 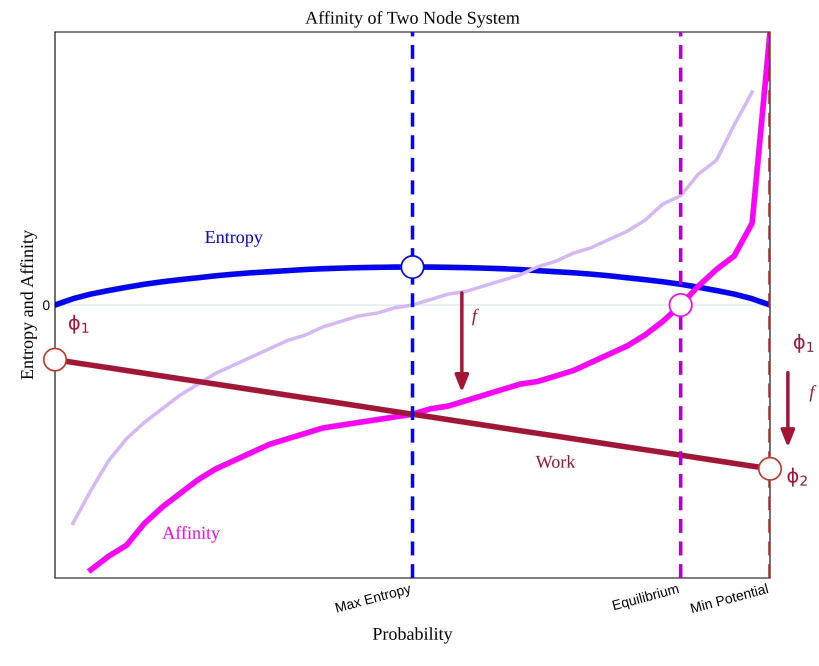 What do you see at coordinates (804, 343) in the screenshot?
I see `text: ϕ$_{1}$` at bounding box center [804, 343].